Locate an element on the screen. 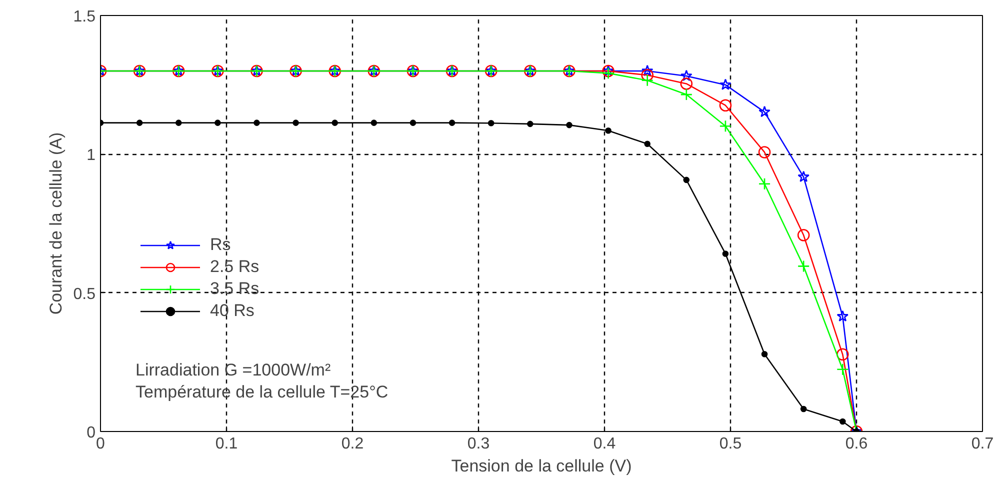  legend-label: 3.5 Rs is located at coordinates (235, 289).